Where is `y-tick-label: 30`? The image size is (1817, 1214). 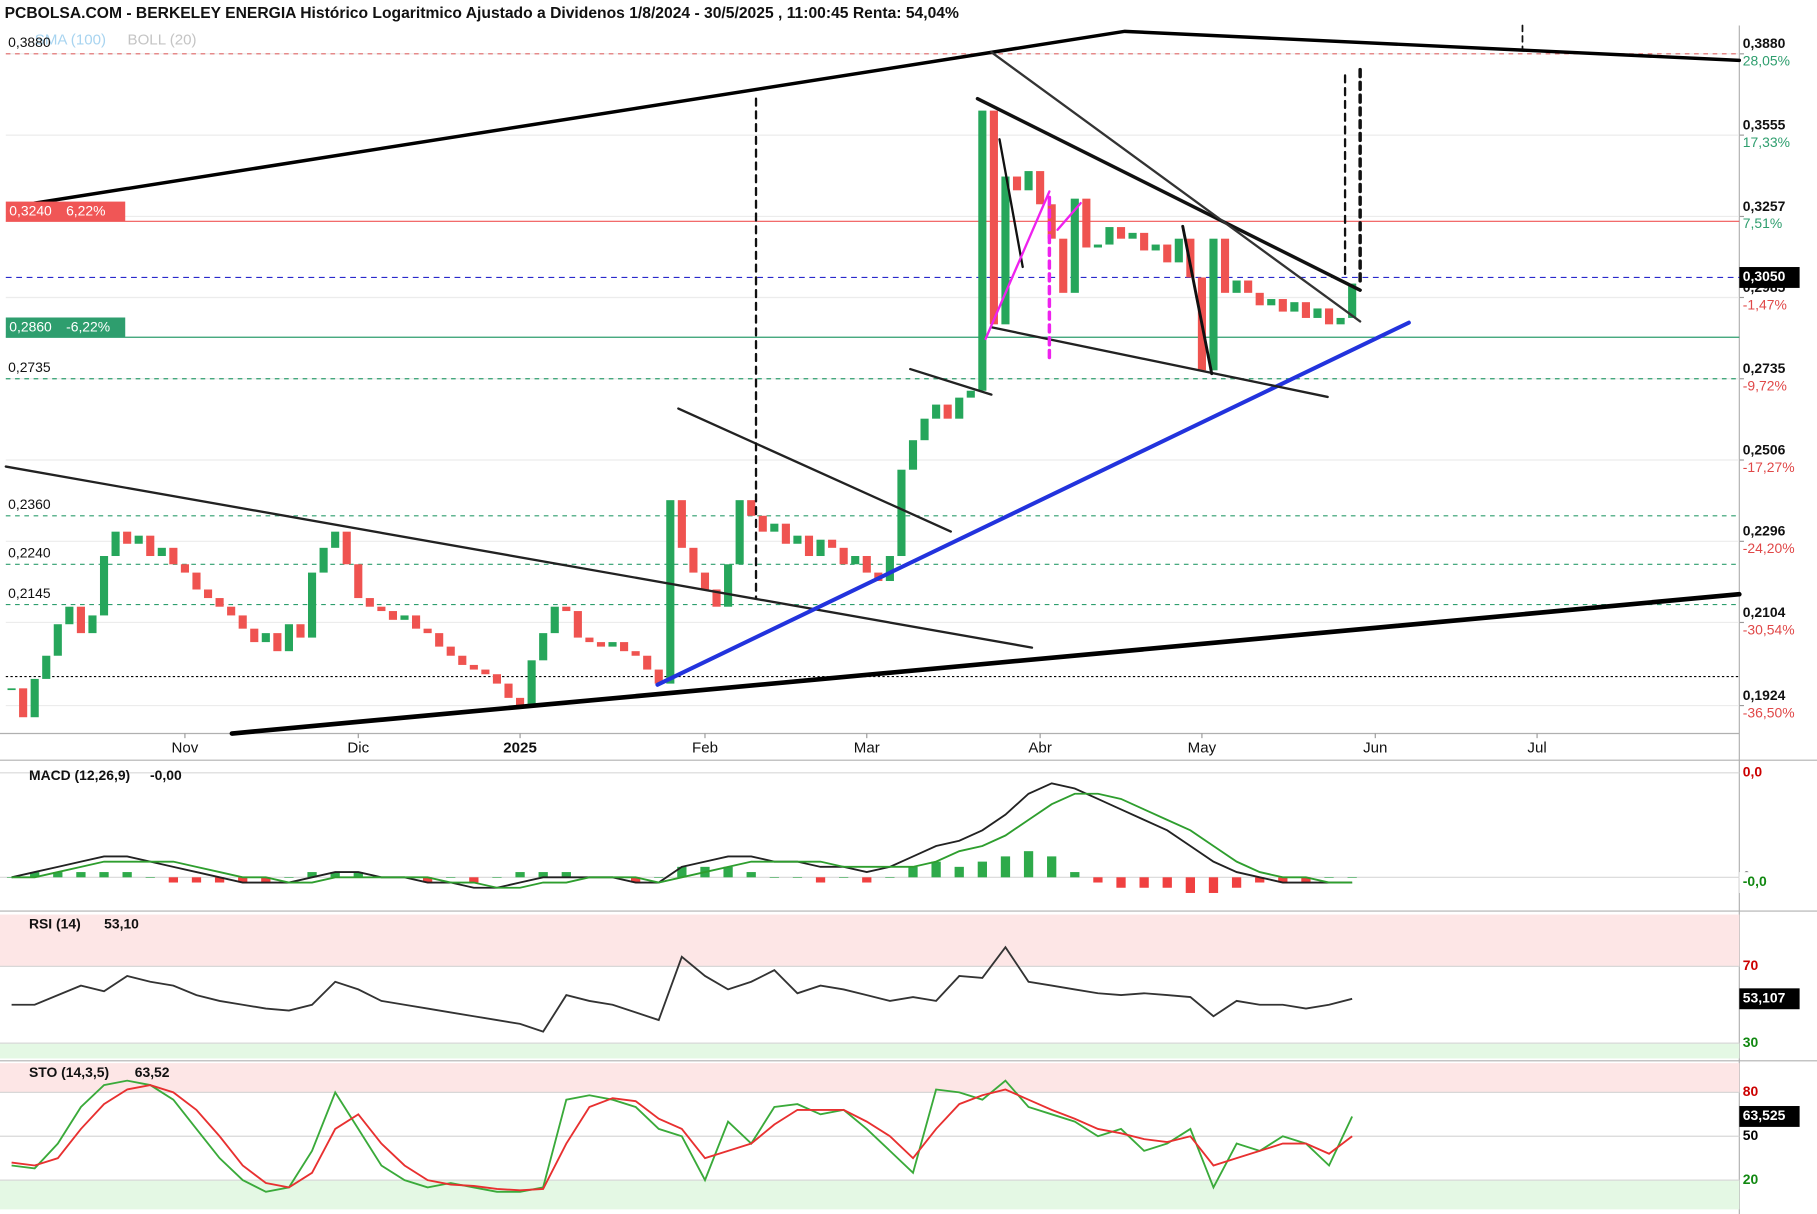
y-tick-label: 30 is located at coordinates (1751, 1042).